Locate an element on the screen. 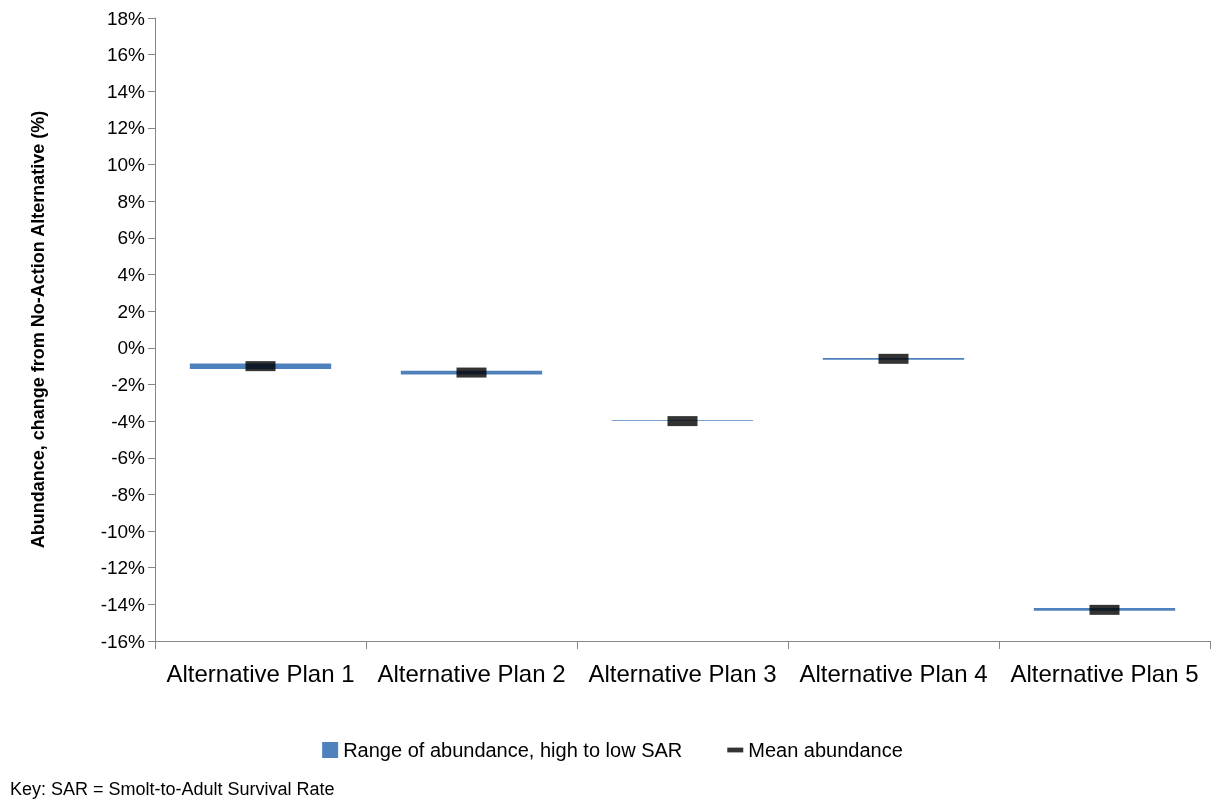  y-tick-label: 8% is located at coordinates (131, 201).